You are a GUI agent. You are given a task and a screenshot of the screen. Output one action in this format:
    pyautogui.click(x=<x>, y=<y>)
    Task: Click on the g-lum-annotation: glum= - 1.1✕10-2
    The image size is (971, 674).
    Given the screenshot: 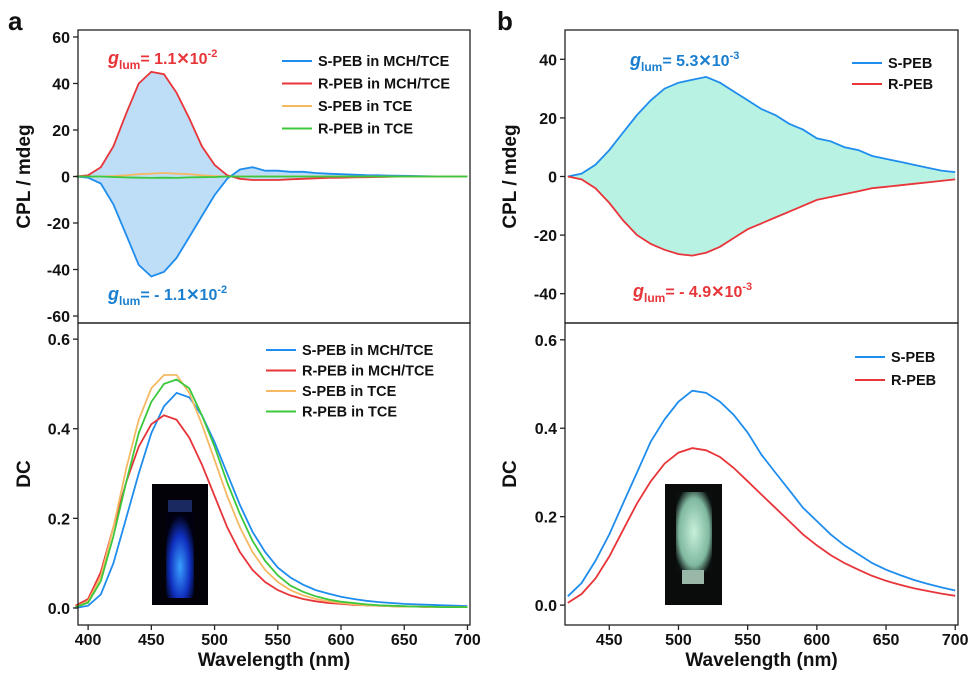 What is the action you would take?
    pyautogui.click(x=167, y=296)
    